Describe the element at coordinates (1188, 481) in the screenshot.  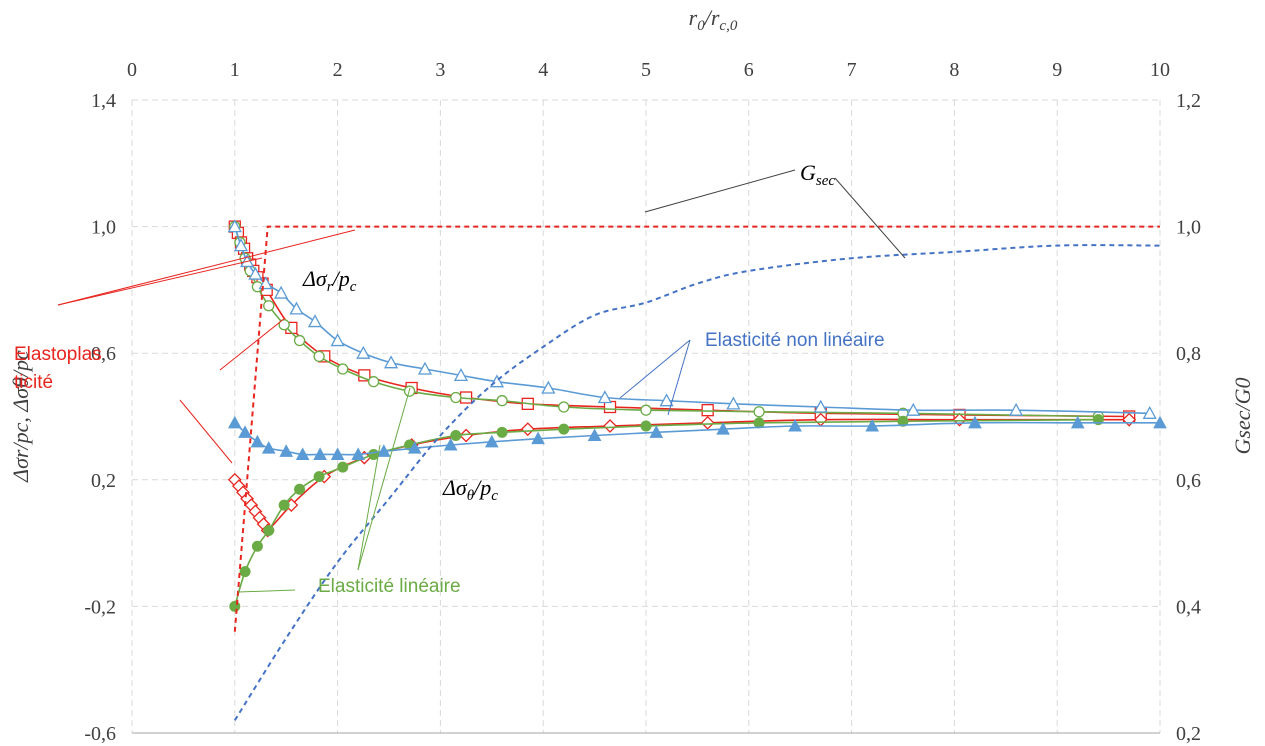
I see `right-tick-label: 0,6` at that location.